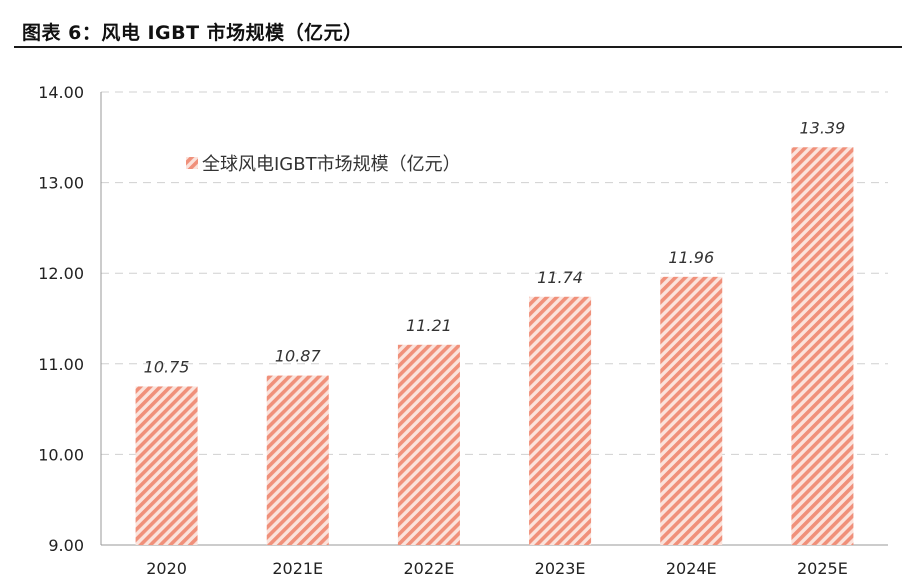  I want to click on data-label: 11.74, so click(560, 277).